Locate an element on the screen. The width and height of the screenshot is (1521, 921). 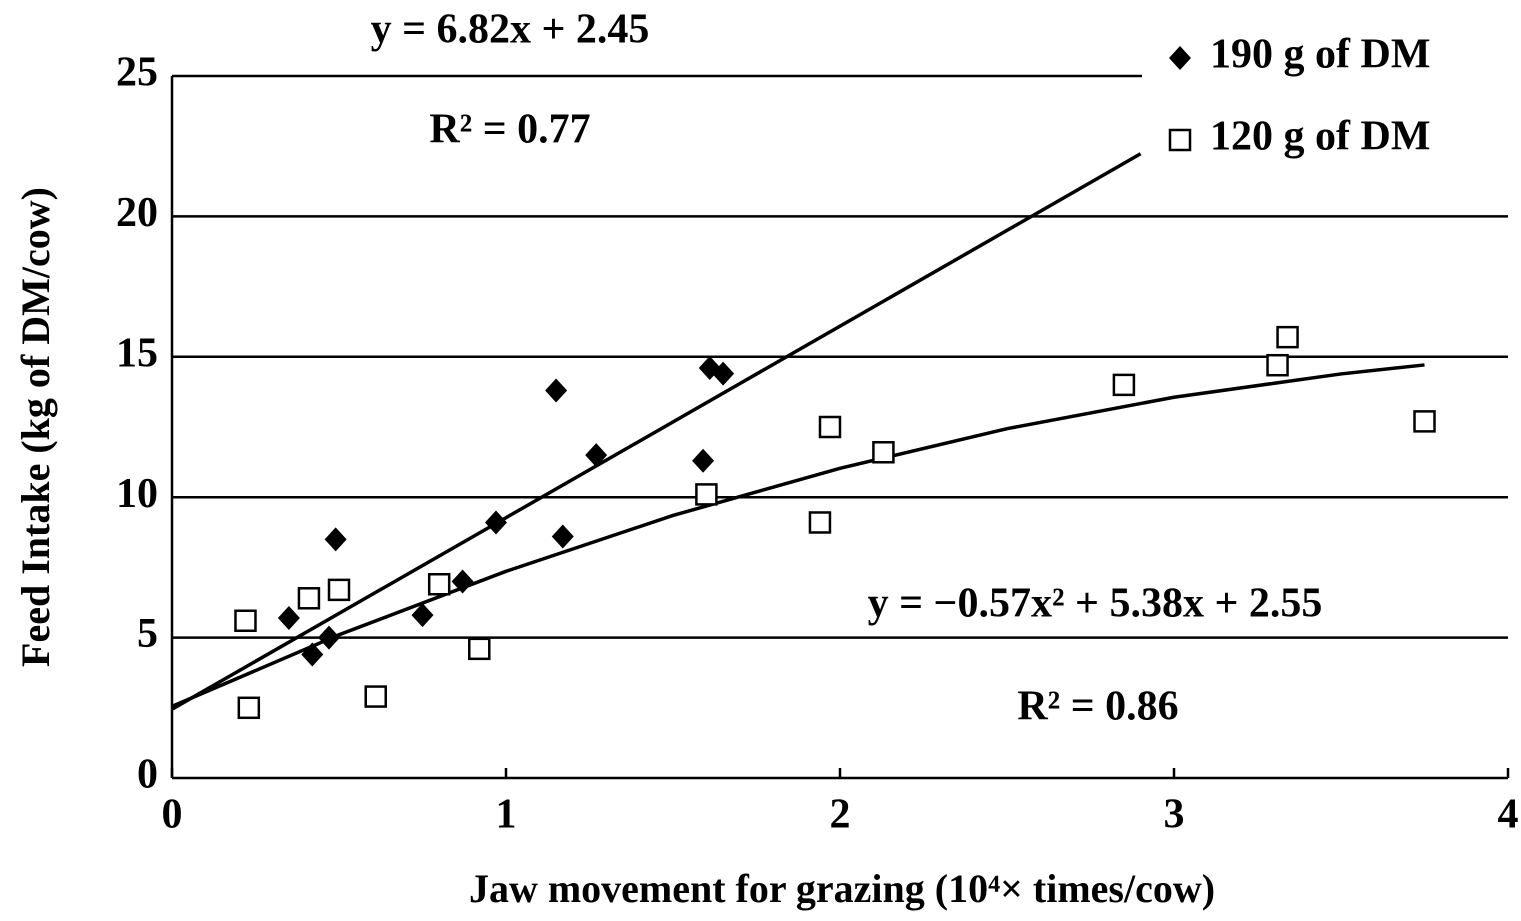
annotation: R² = 0.86 is located at coordinates (1097, 707).